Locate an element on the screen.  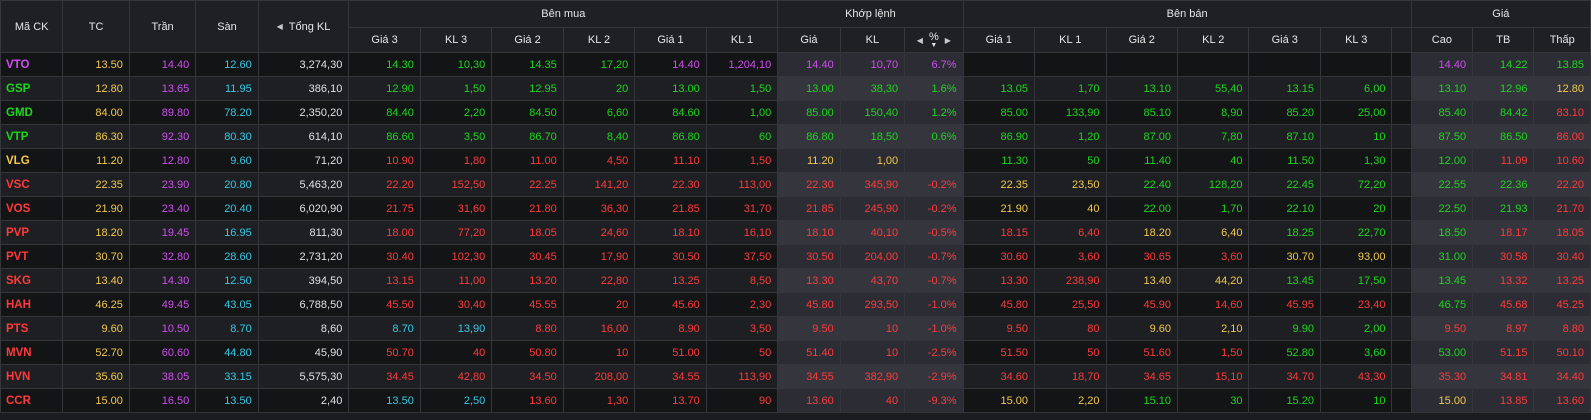
change-pct: 1.2% is located at coordinates (934, 112).